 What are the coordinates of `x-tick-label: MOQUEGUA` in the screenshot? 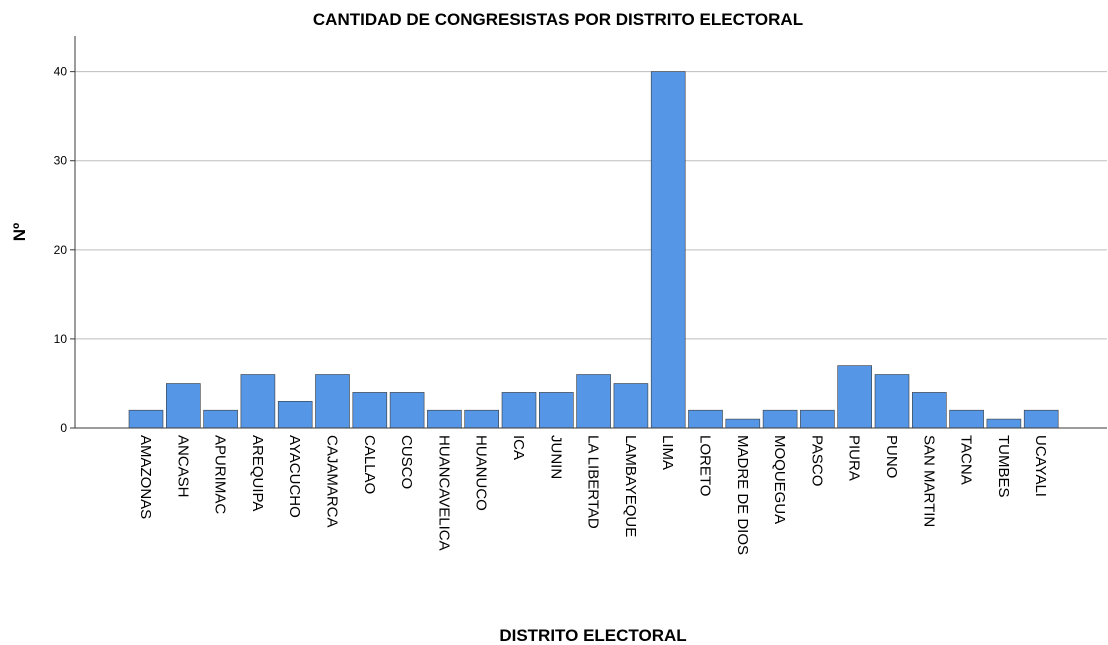 It's located at (779, 479).